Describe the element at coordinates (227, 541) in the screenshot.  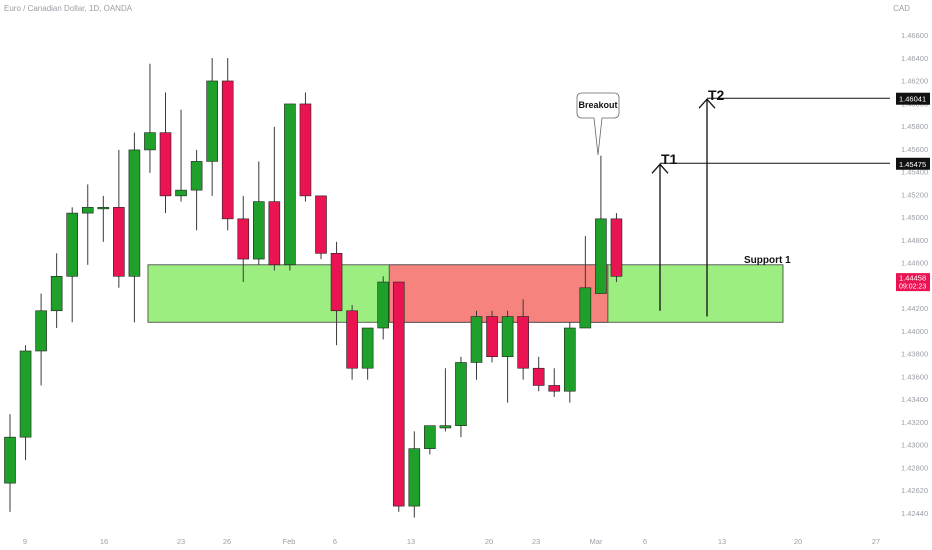
I see `x-tick-label: 26` at that location.